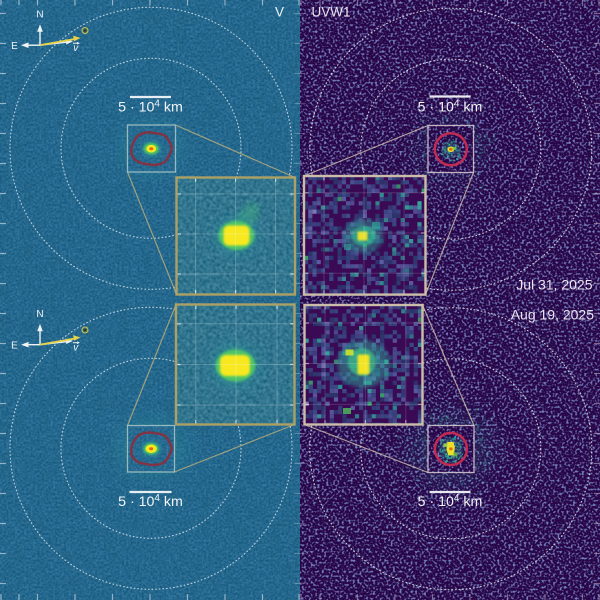 This screenshot has height=600, width=600. I want to click on svg-text: V, so click(279, 12).